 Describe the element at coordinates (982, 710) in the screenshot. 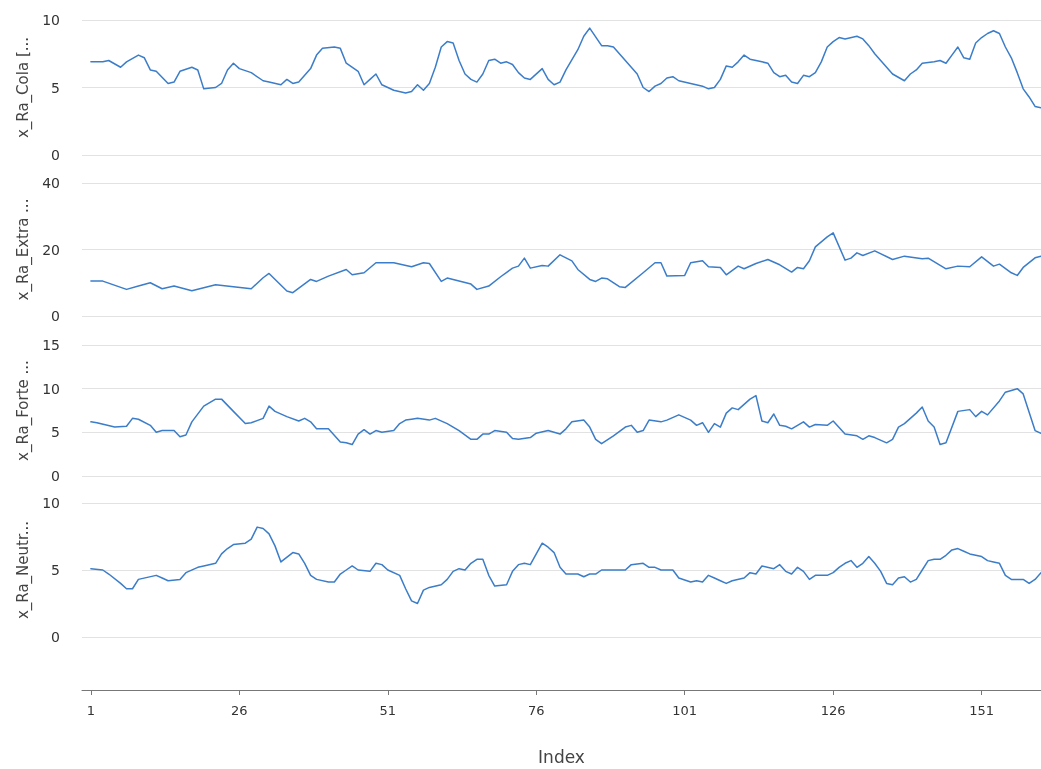

I see `x-tick-label: 151` at that location.